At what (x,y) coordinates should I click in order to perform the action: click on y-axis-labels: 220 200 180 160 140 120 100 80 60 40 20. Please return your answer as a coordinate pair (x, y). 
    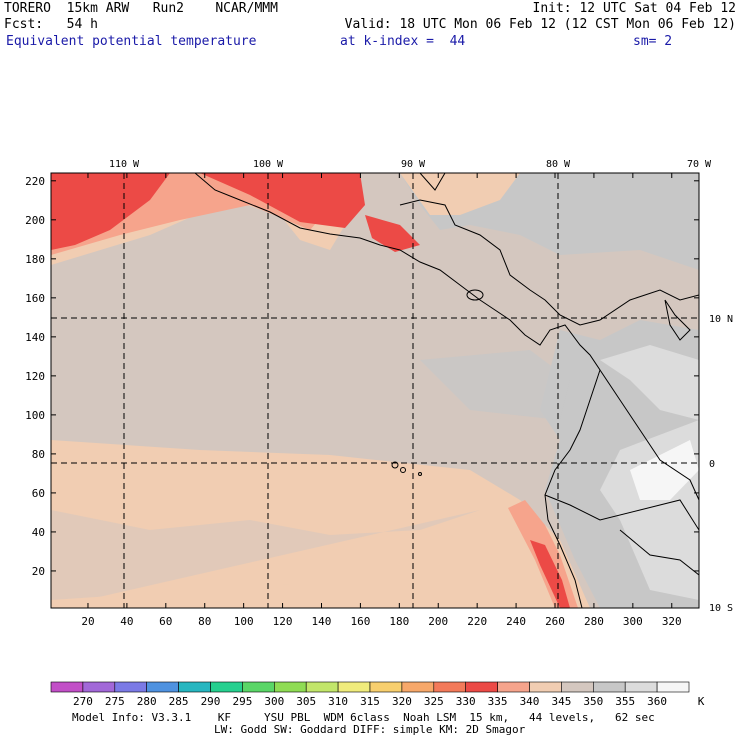
    Looking at the image, I should click on (35, 376).